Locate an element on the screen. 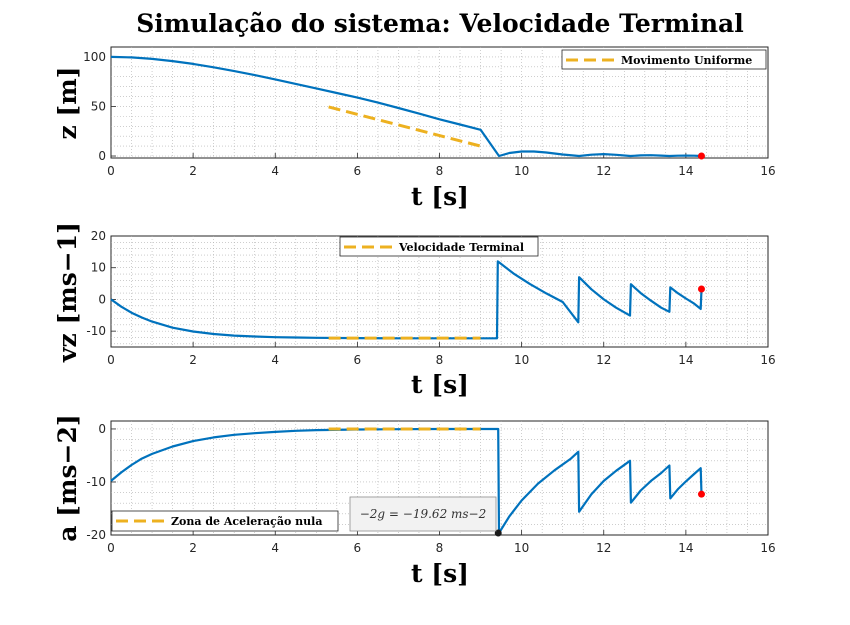 Image resolution: width=850 pixels, height=625 pixels. y-axis-label: z [m] is located at coordinates (67, 102).